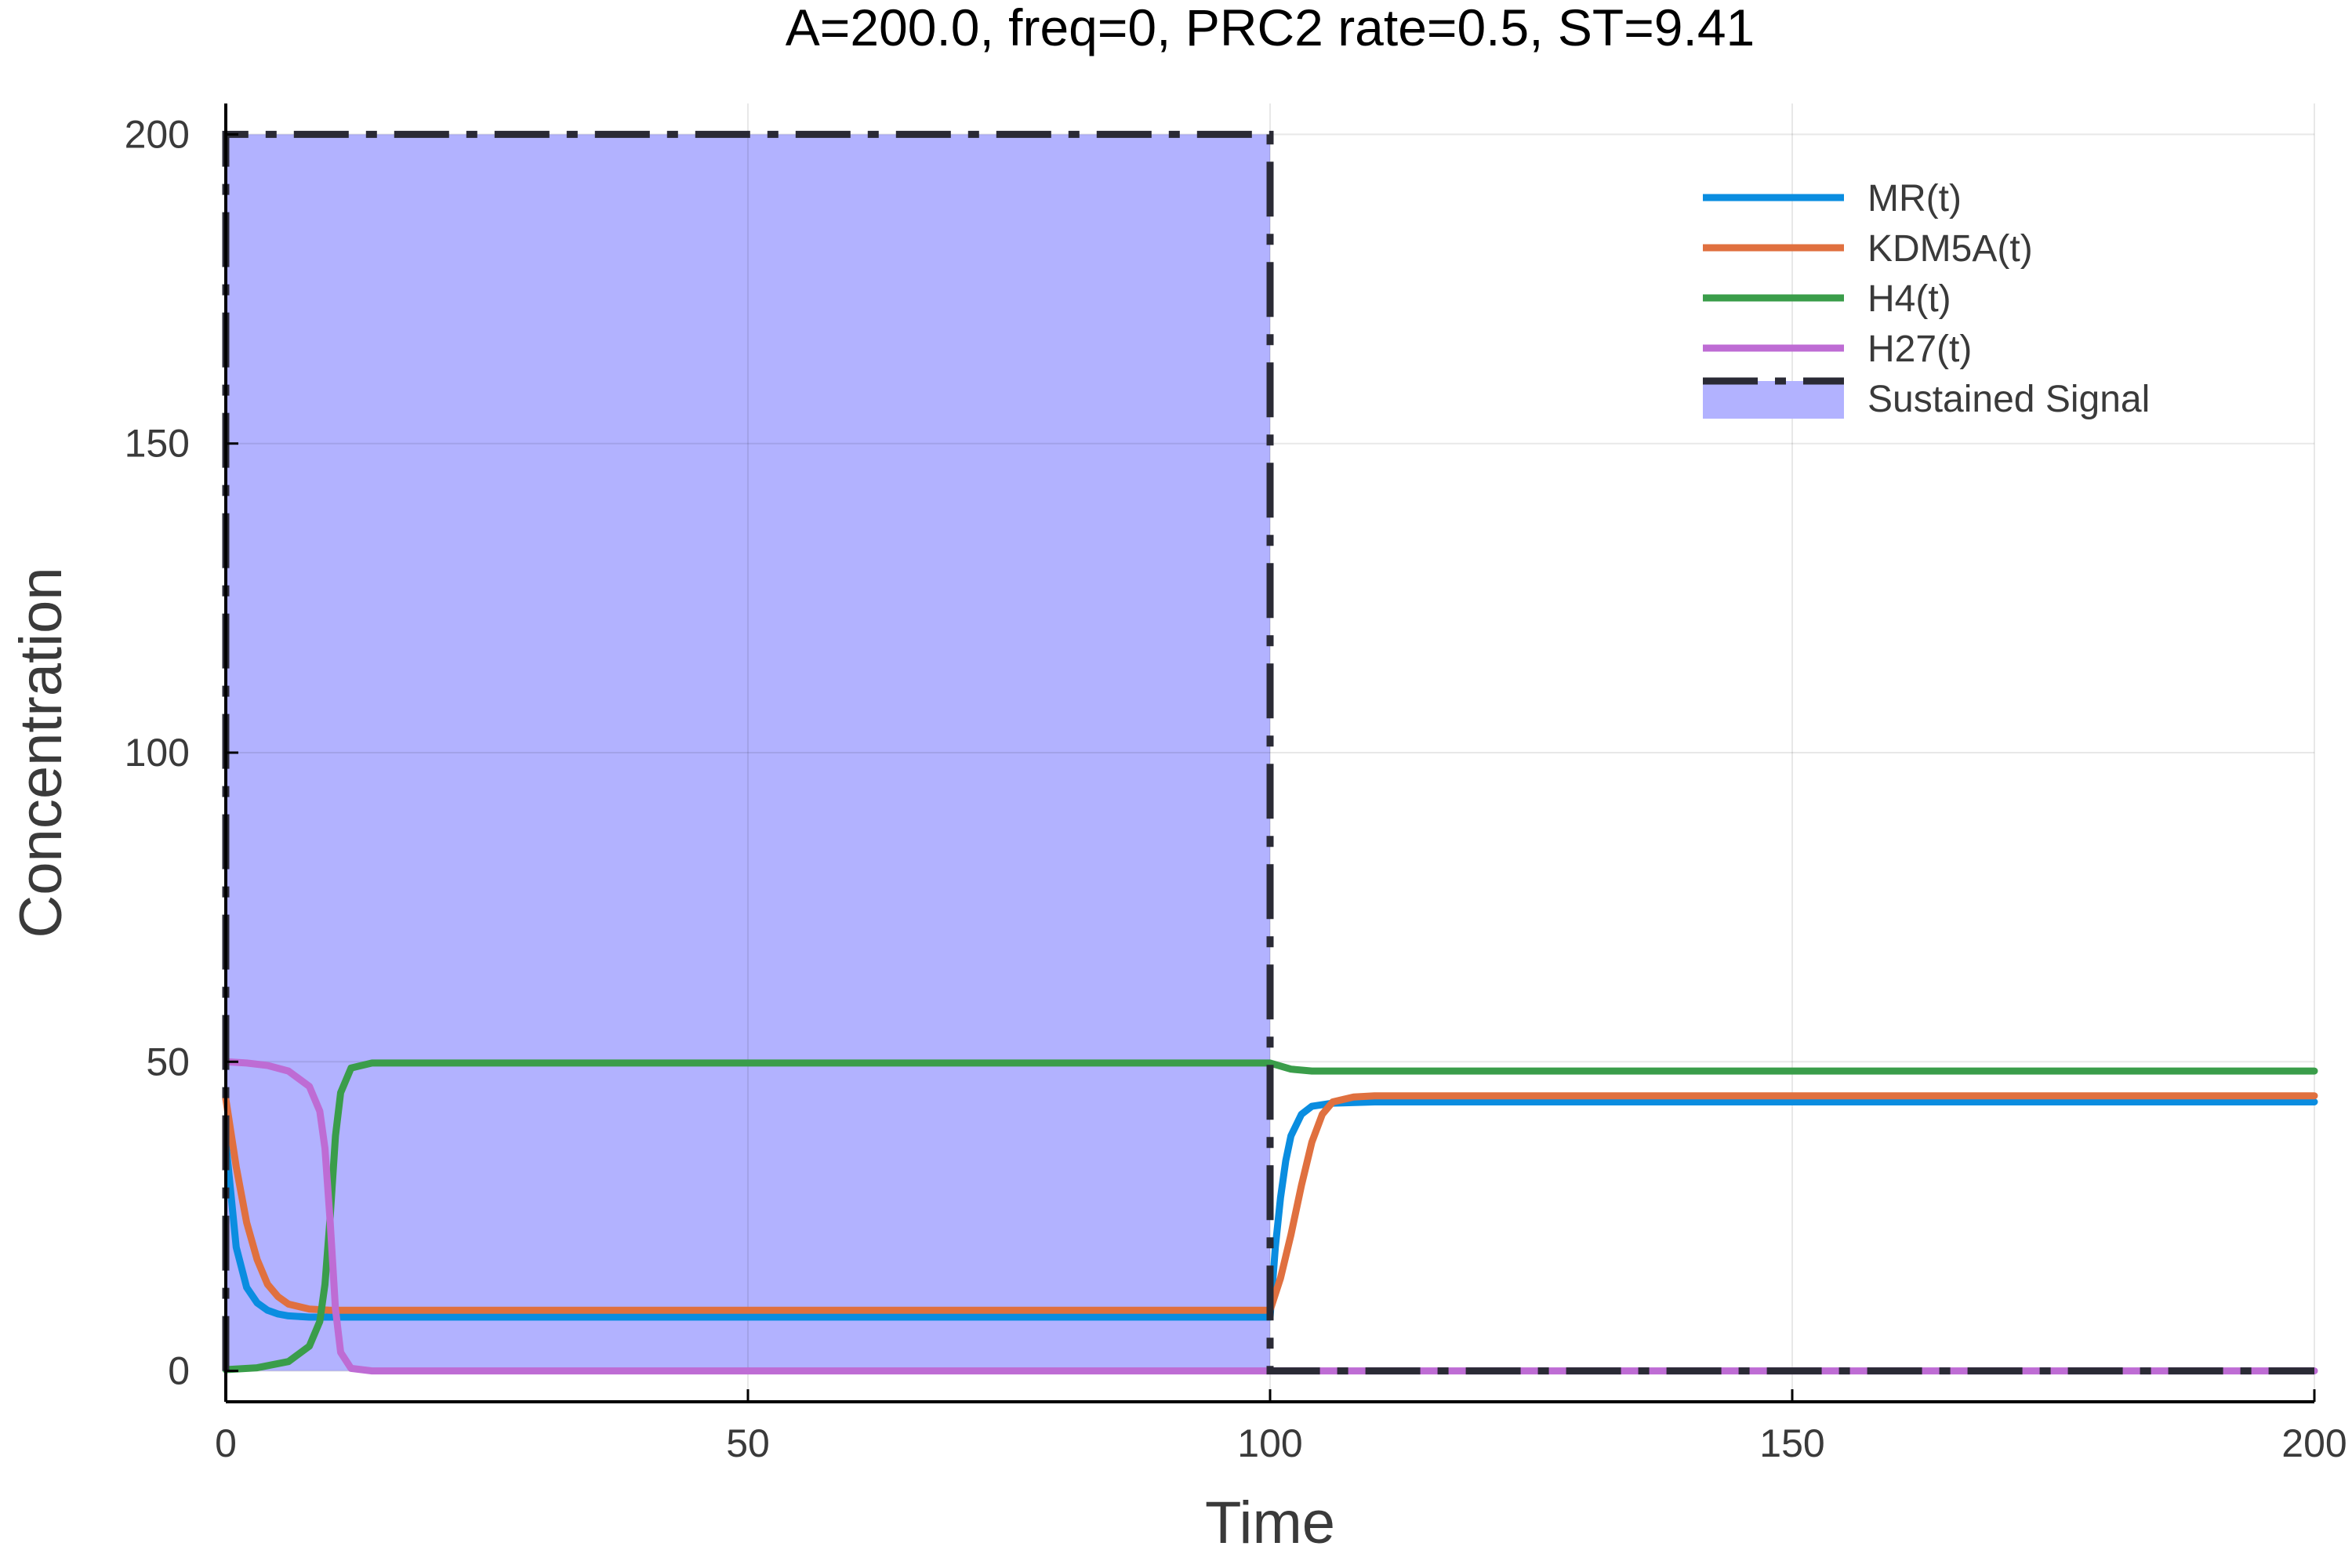 Image resolution: width=2352 pixels, height=1568 pixels. I want to click on x-tick-label: 0, so click(226, 1443).